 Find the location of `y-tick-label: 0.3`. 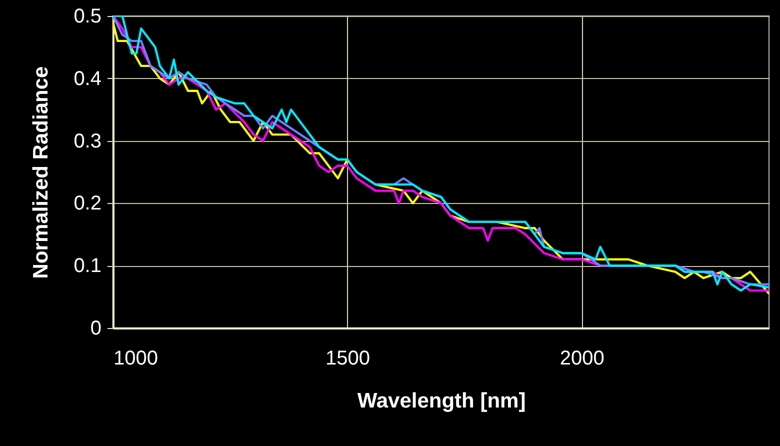

y-tick-label: 0.3 is located at coordinates (88, 141).